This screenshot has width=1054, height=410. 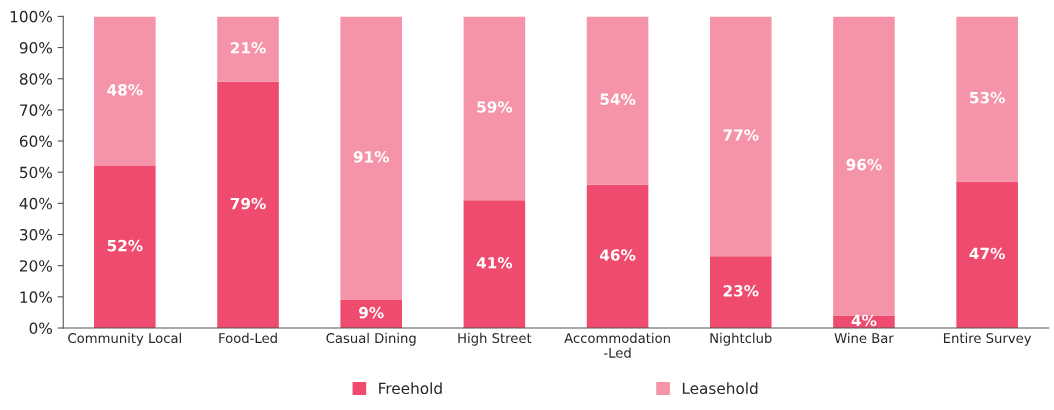 I want to click on y-tick-label: 0%, so click(x=40, y=328).